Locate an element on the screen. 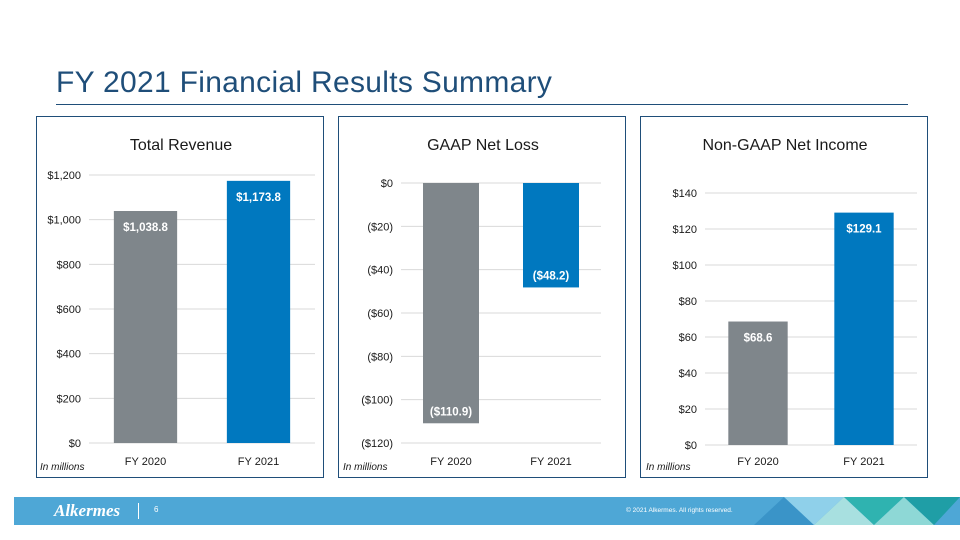  data-label: $68.6 is located at coordinates (758, 339).